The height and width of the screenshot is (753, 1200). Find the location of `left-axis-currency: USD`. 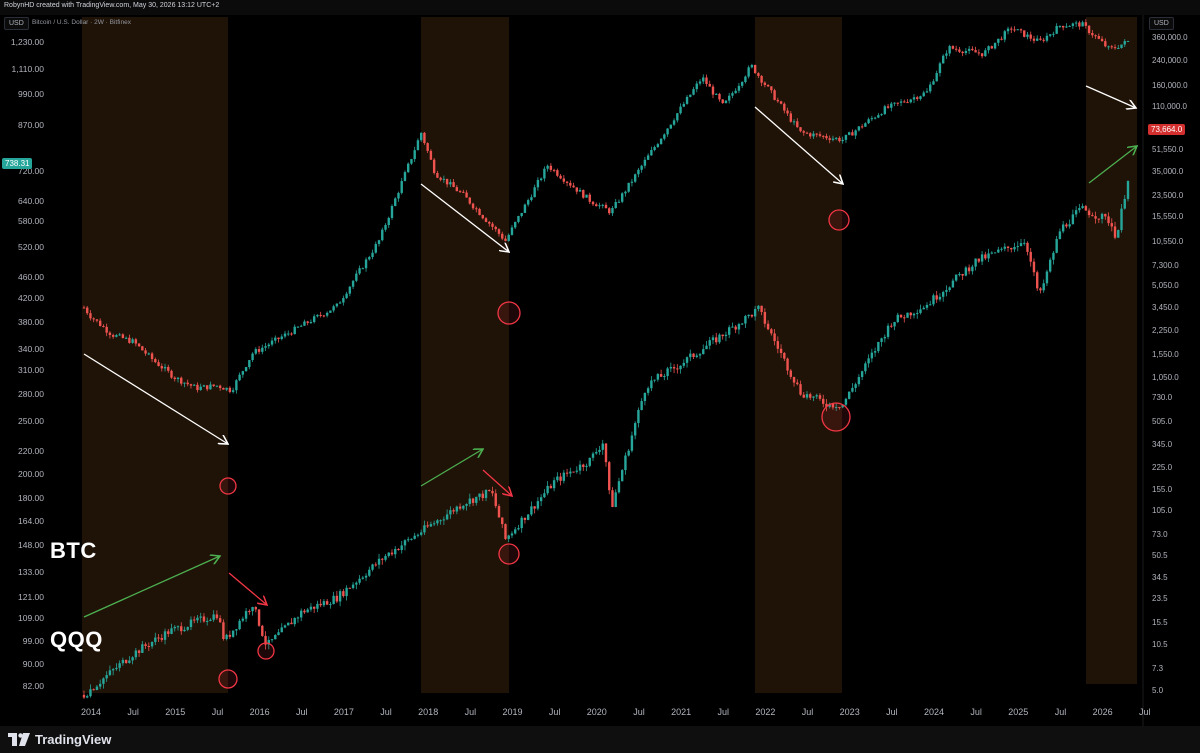

left-axis-currency: USD is located at coordinates (16, 23).